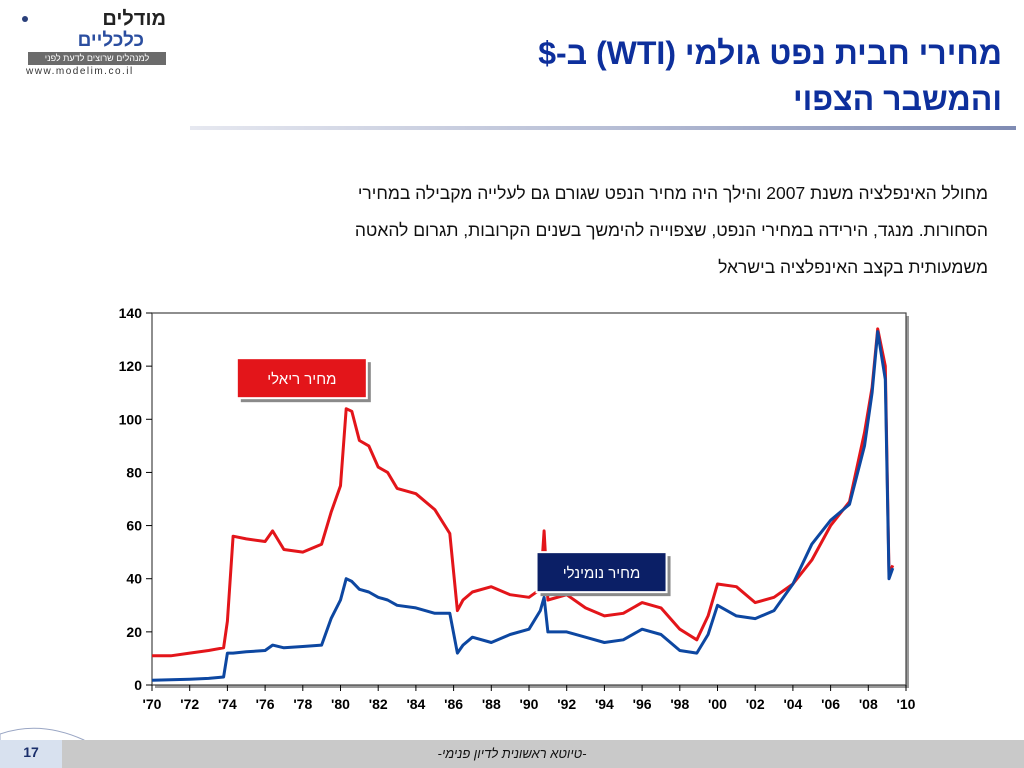  What do you see at coordinates (853, 267) in the screenshot?
I see `description-line-3: משמעותית בקצב האינפלציה בישראל` at bounding box center [853, 267].